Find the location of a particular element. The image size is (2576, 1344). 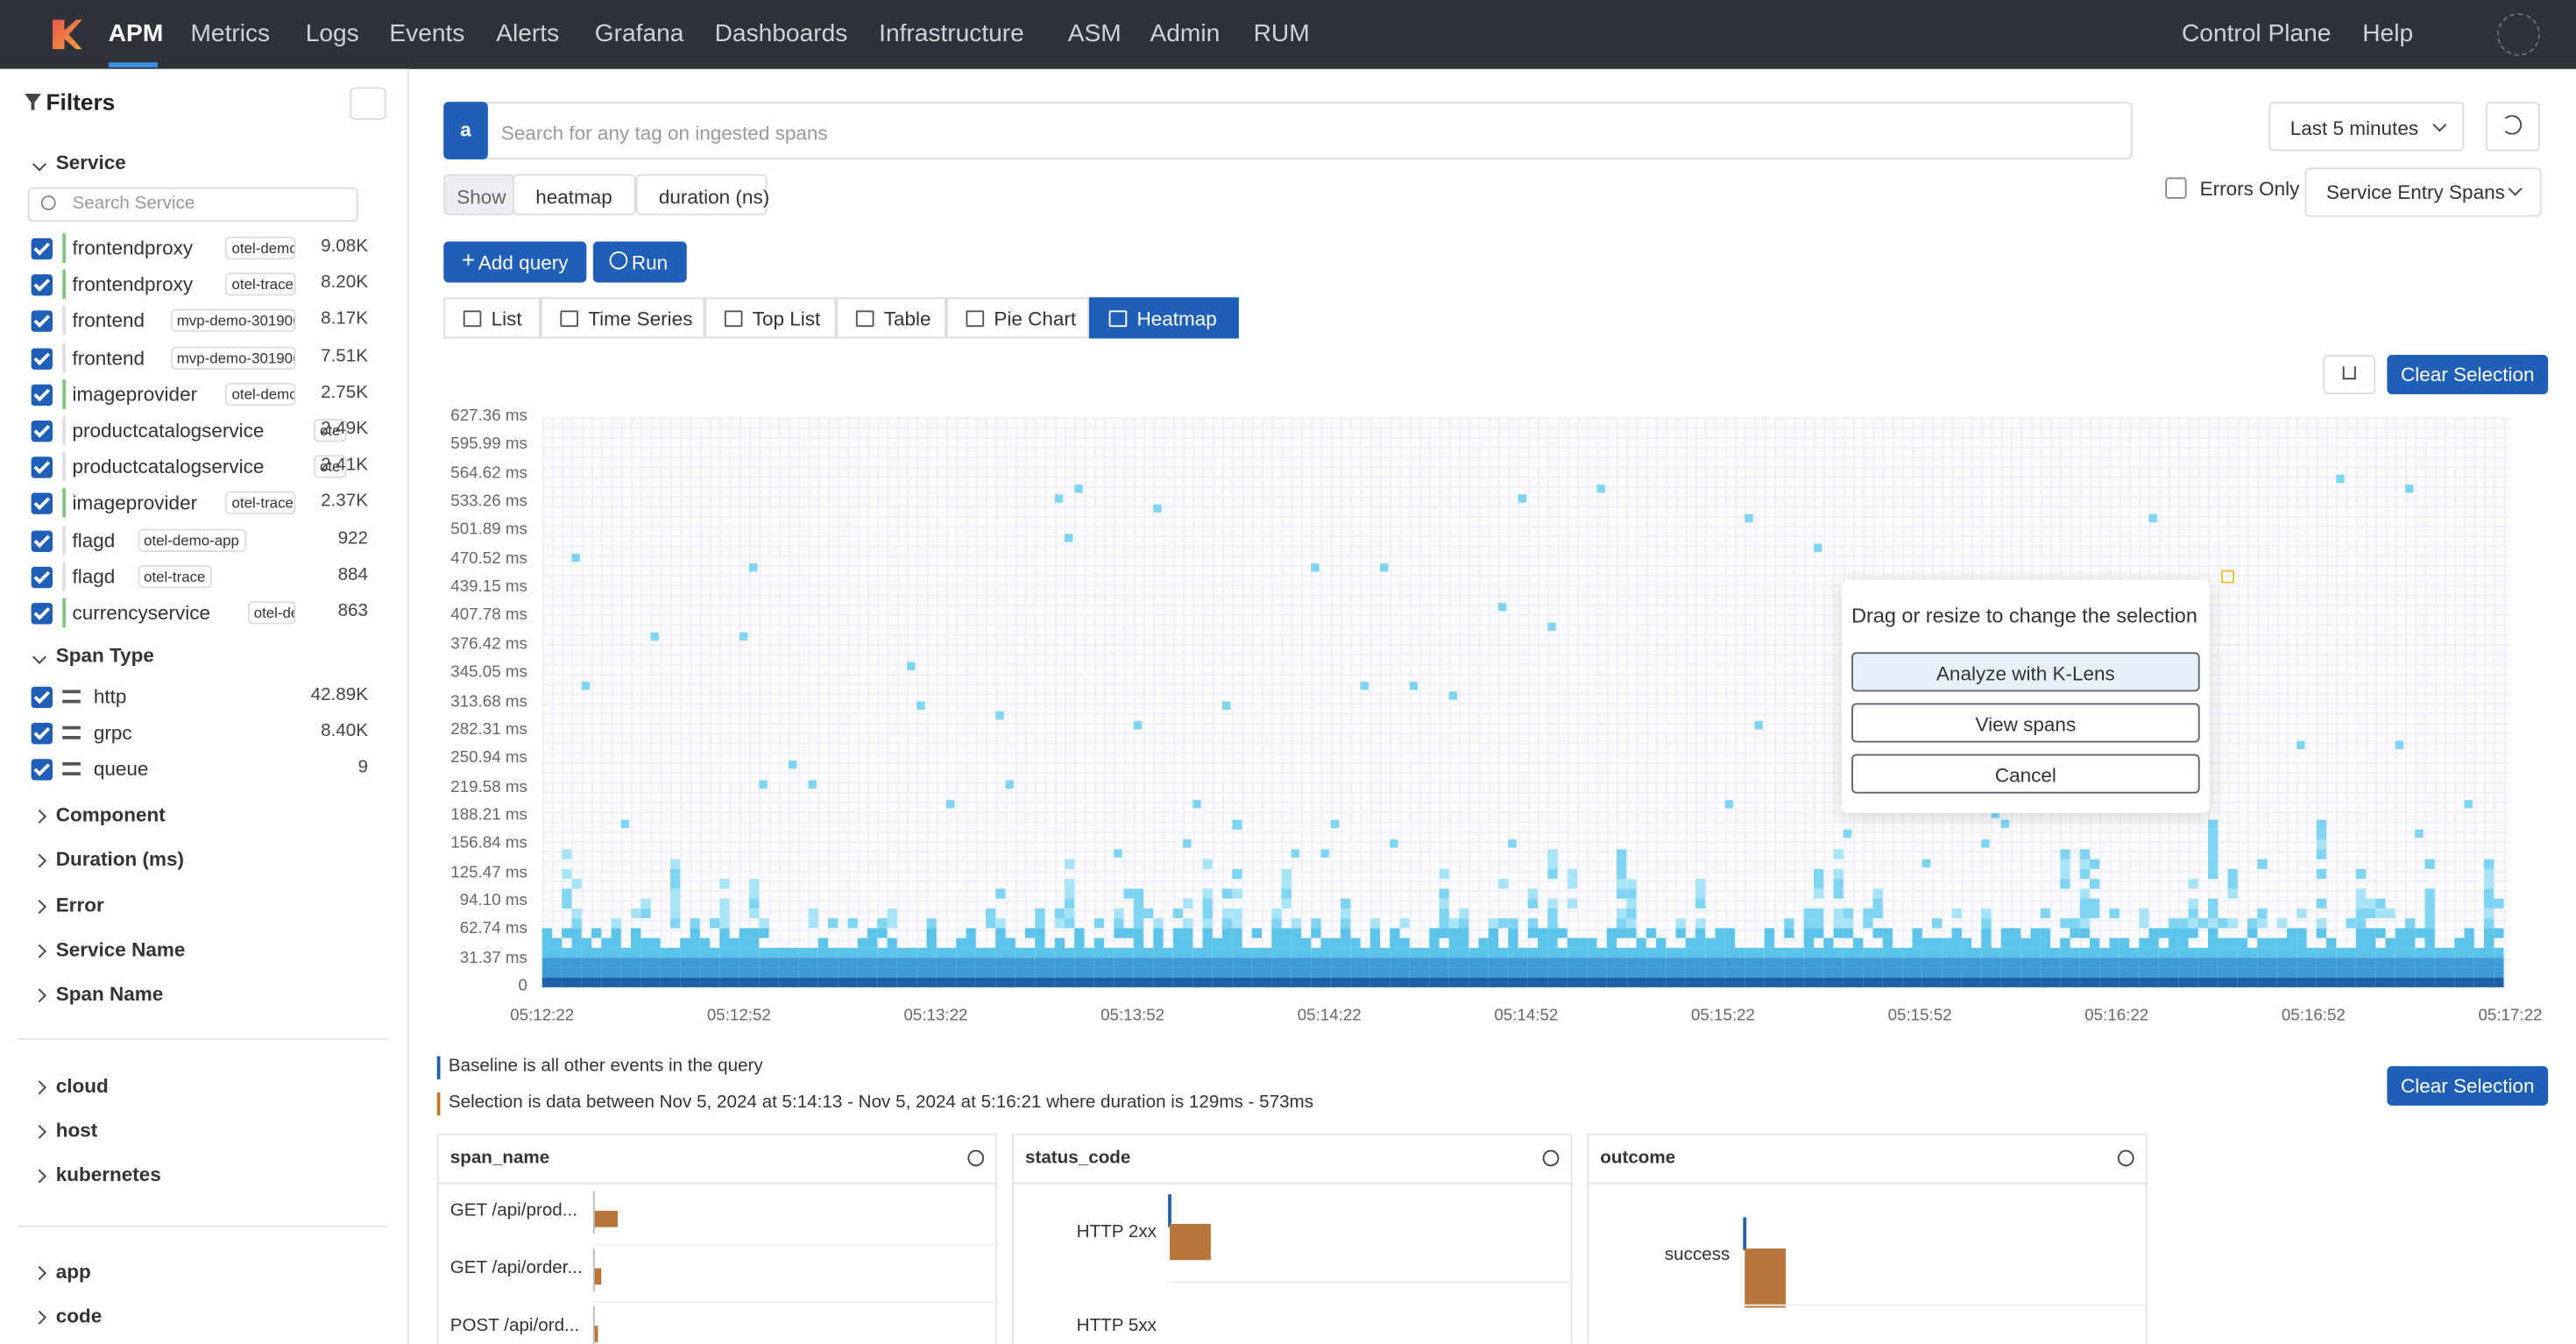

section-title: app is located at coordinates (73, 1272).